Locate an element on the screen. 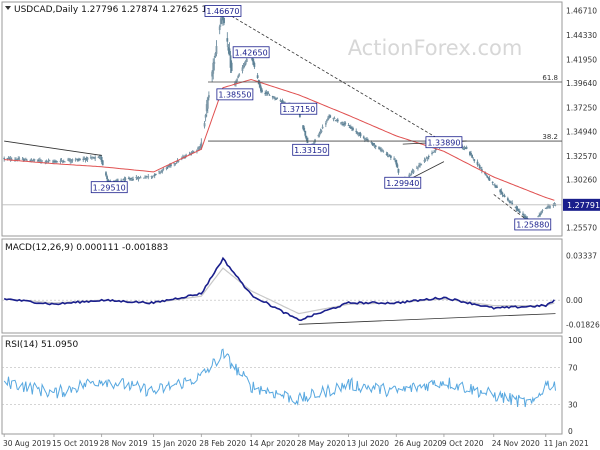 The image size is (600, 450). price-tick-label: 1.46710 is located at coordinates (581, 11).